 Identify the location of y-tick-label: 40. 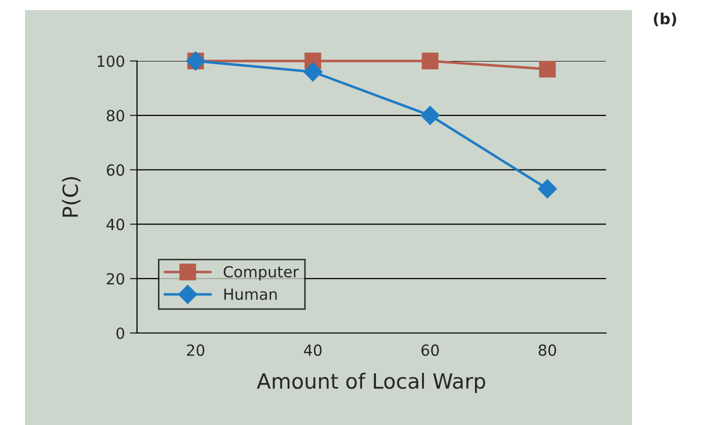
(115, 224).